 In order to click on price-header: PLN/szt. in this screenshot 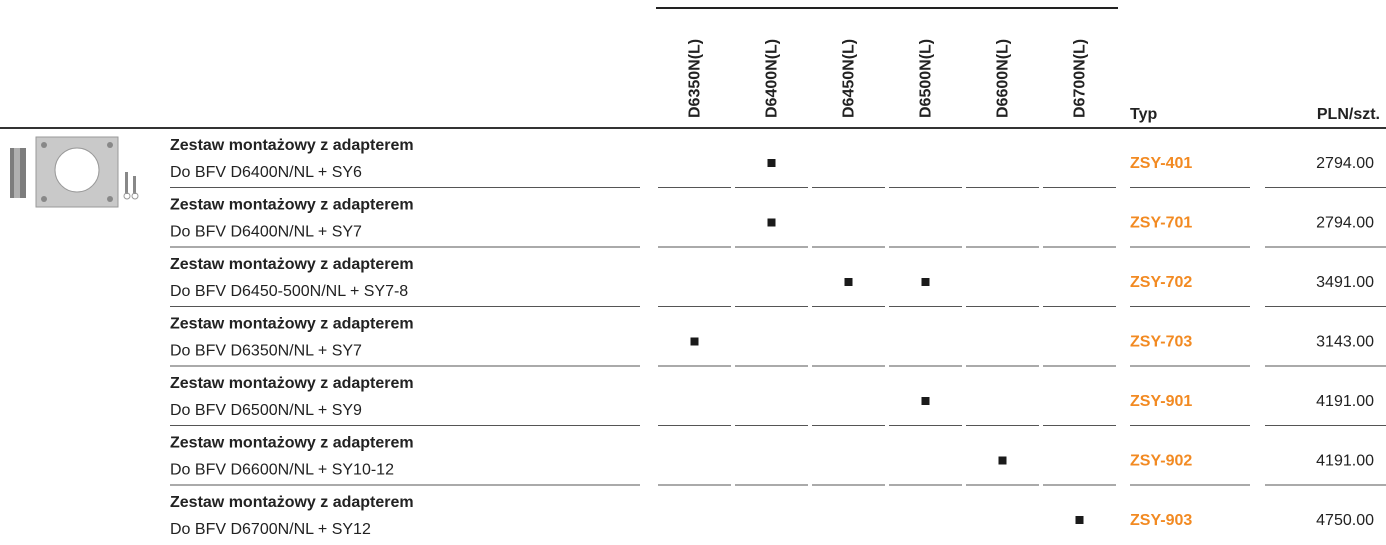, I will do `click(1348, 114)`.